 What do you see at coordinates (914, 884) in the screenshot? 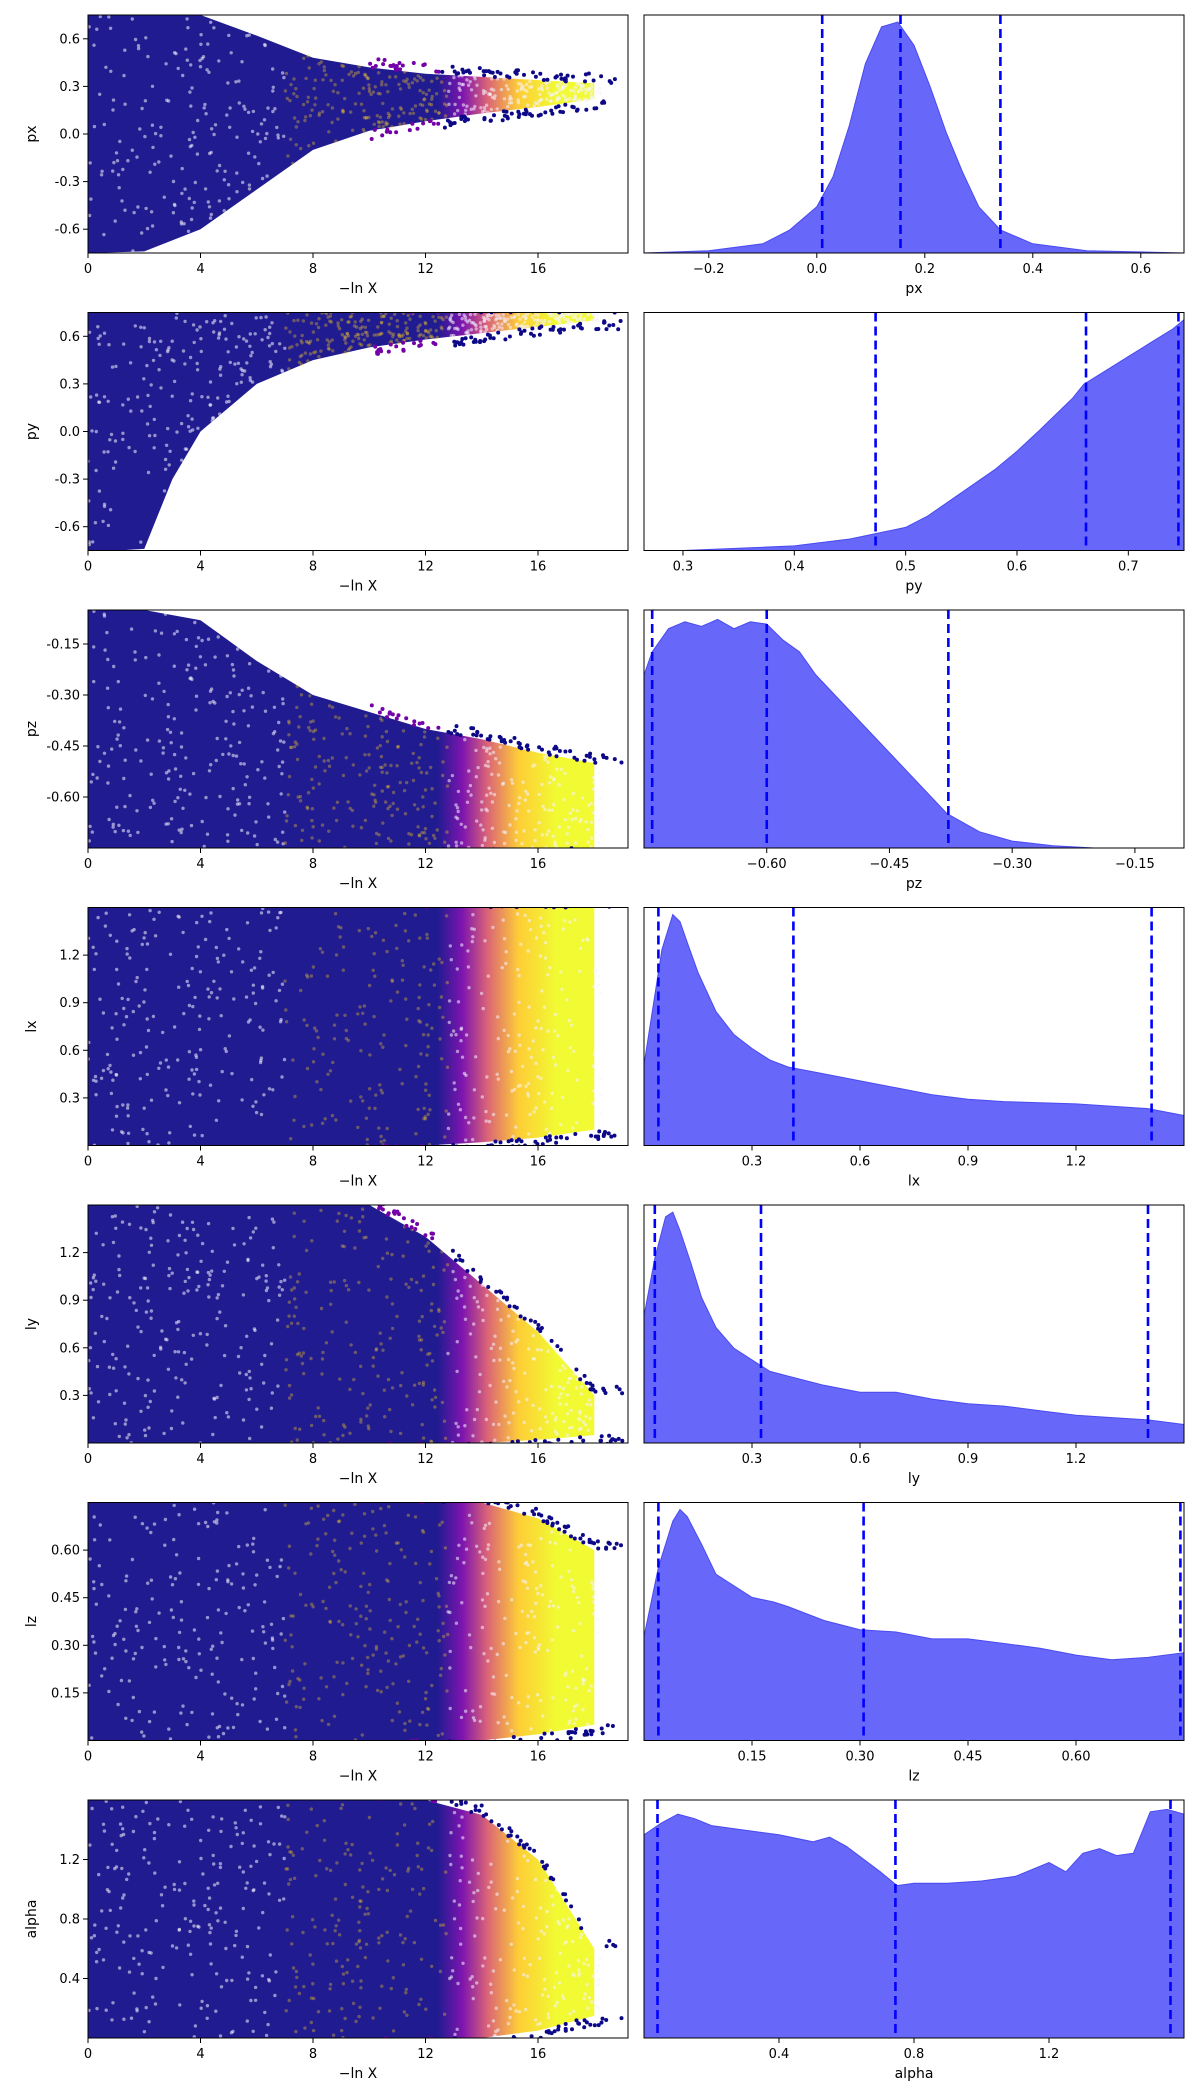
I see `x-axis-label: pz` at bounding box center [914, 884].